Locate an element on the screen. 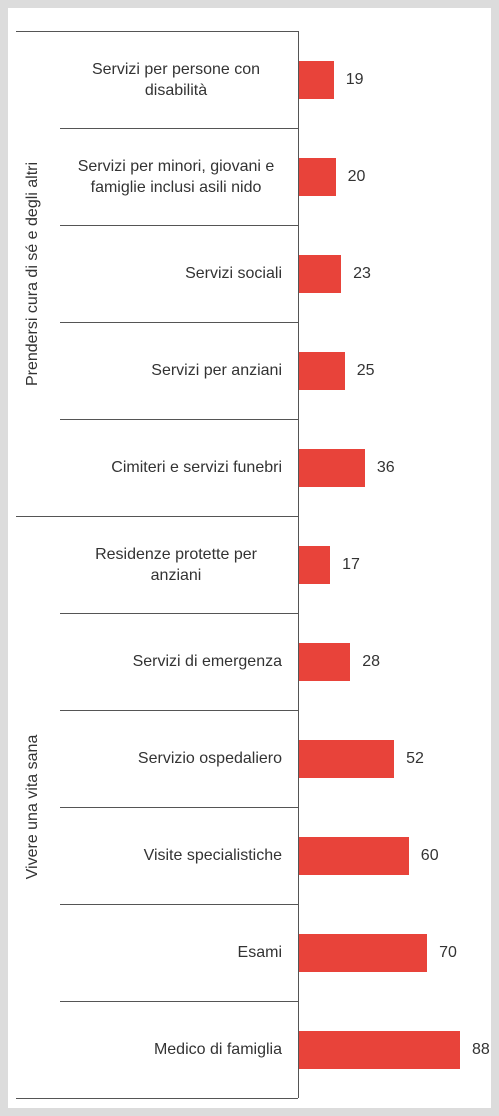 The height and width of the screenshot is (1116, 499). value-label: 36 is located at coordinates (385, 467).